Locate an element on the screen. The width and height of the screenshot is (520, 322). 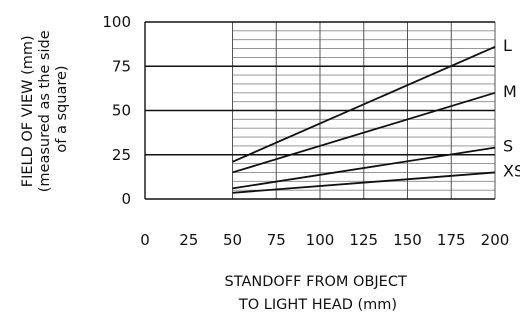
x-tick-label: 25 is located at coordinates (188, 240).